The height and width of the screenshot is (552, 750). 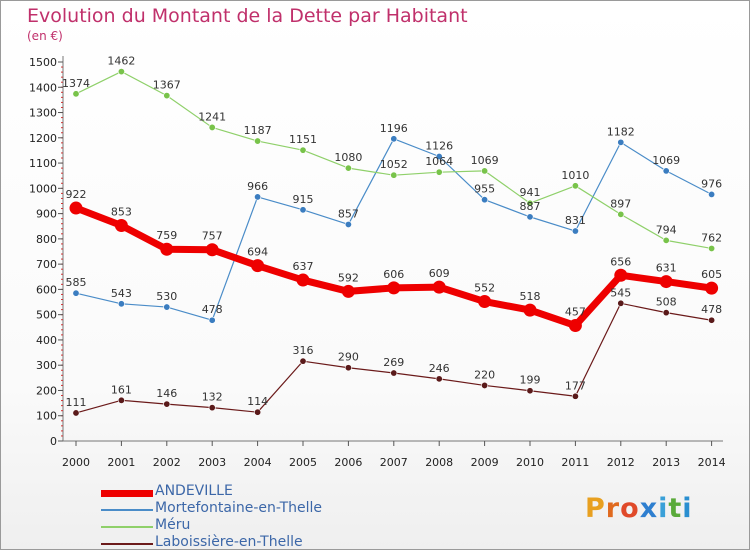 I want to click on unit-label: (en €), so click(x=45, y=36).